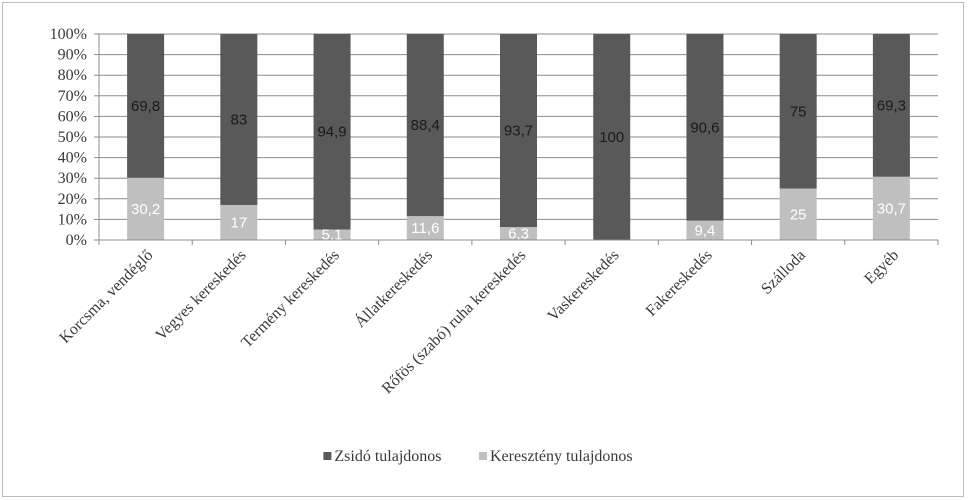 The image size is (968, 501). Describe the element at coordinates (584, 286) in the screenshot. I see `category-label: Vaskereskedés` at that location.